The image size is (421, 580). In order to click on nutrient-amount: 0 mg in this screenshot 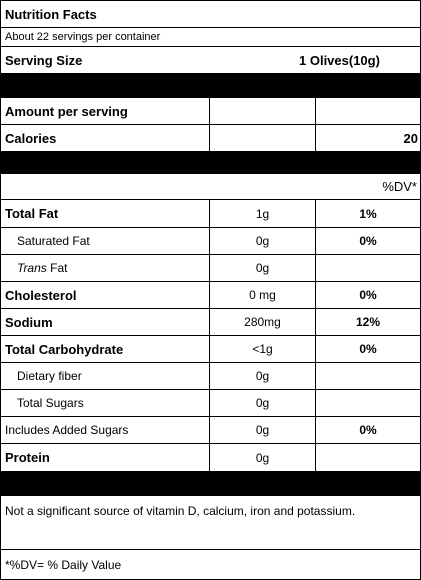, I will do `click(262, 295)`.